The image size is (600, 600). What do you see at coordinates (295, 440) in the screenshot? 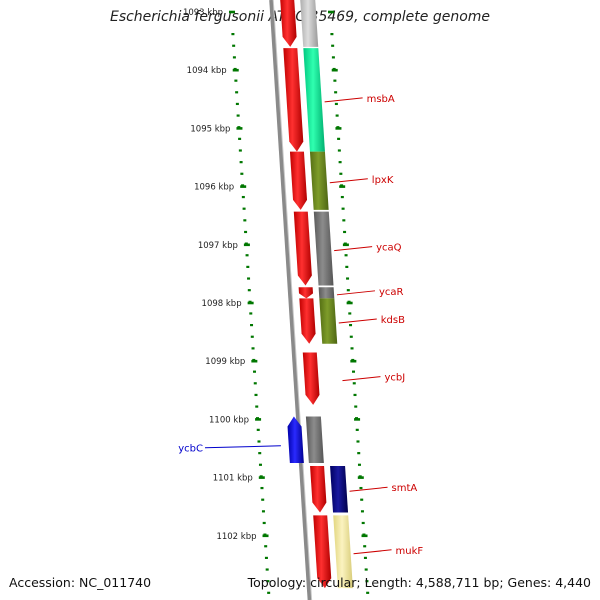
I see `ycbC-cds-arrow` at bounding box center [295, 440].